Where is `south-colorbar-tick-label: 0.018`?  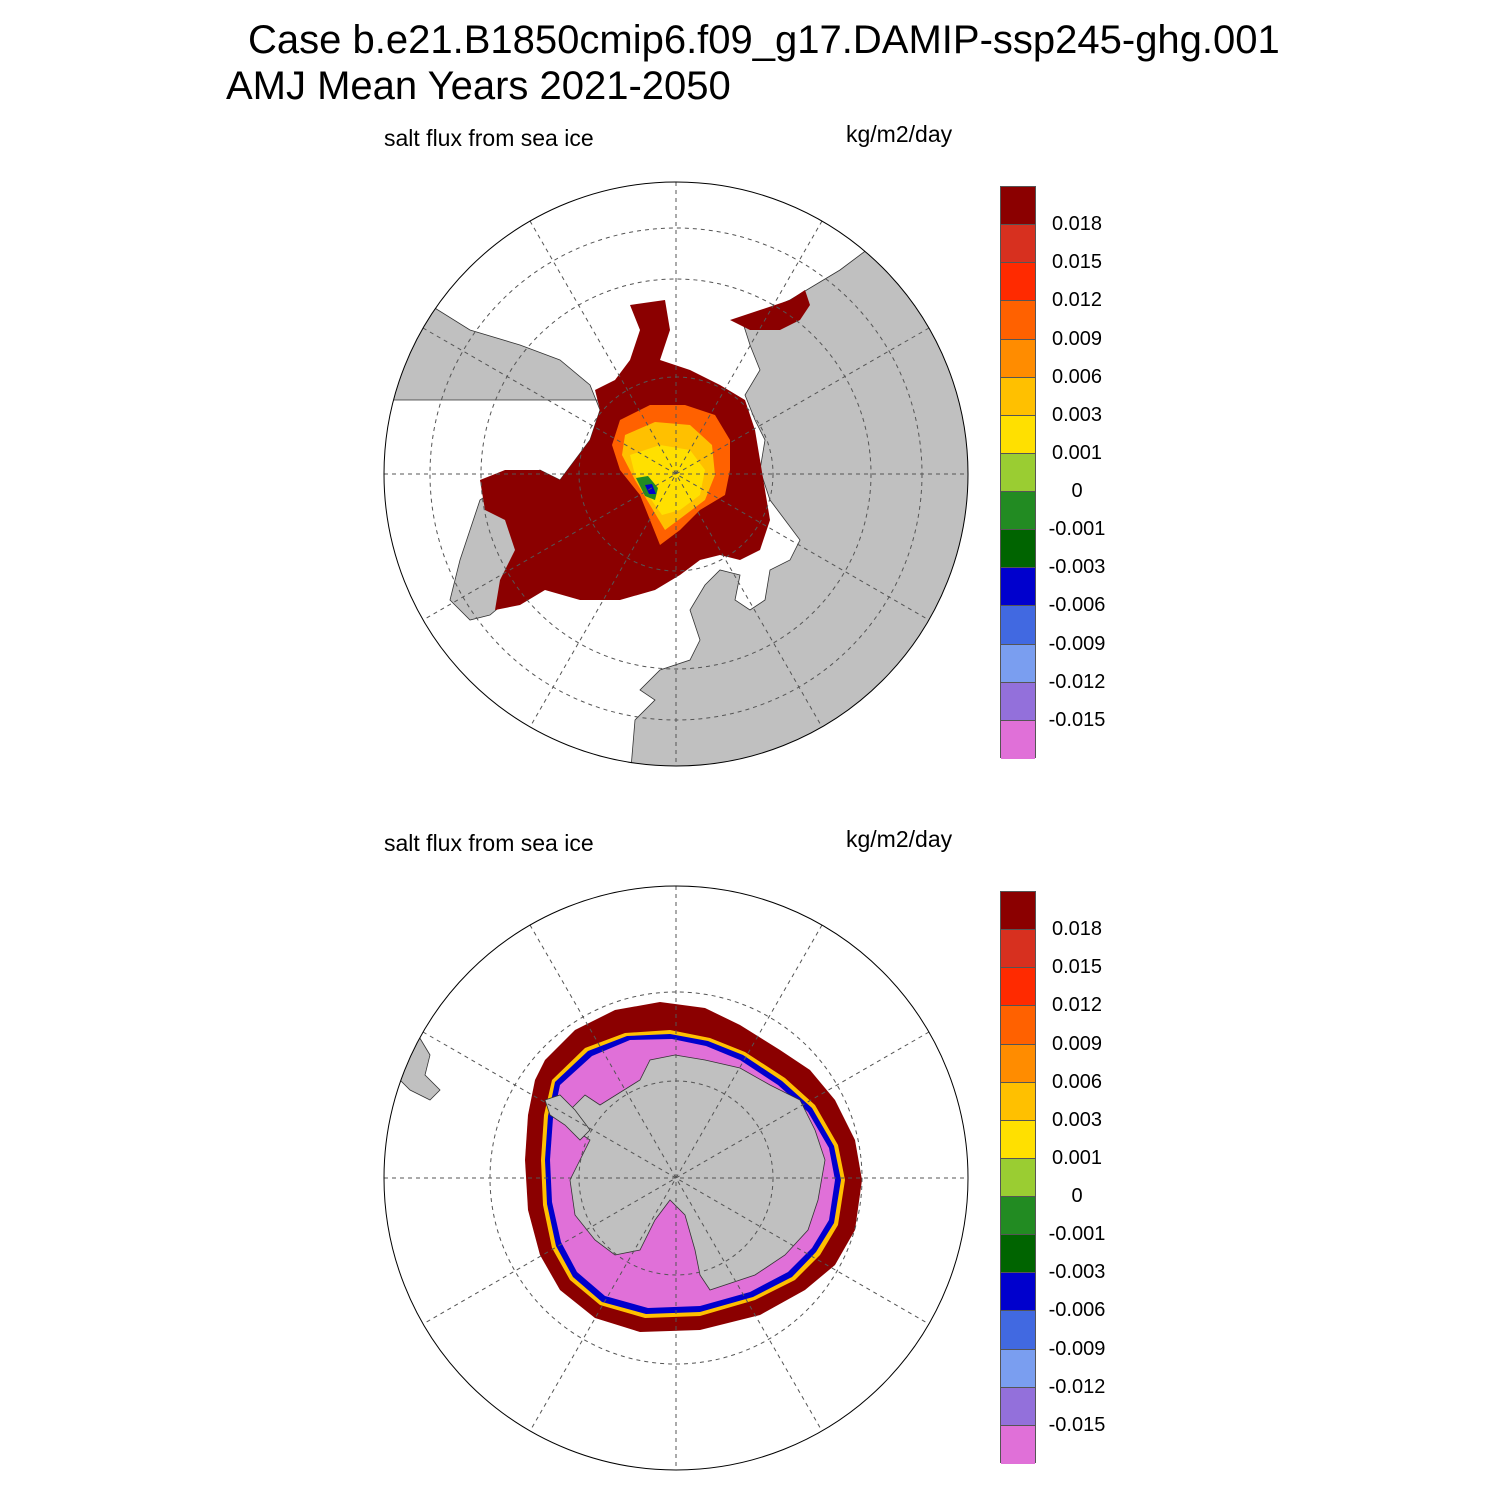
south-colorbar-tick-label: 0.018 is located at coordinates (1077, 929).